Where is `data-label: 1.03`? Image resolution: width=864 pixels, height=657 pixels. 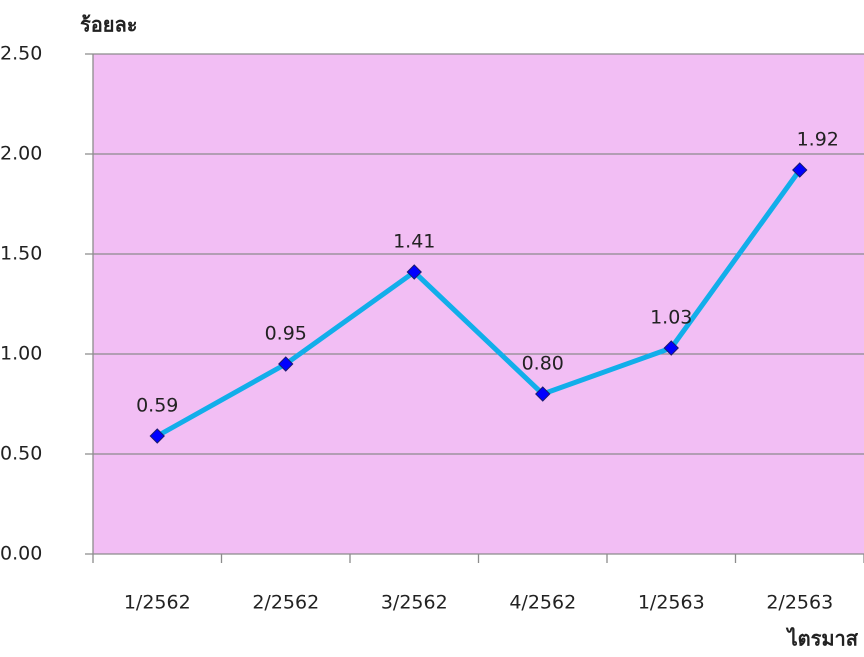 data-label: 1.03 is located at coordinates (671, 318).